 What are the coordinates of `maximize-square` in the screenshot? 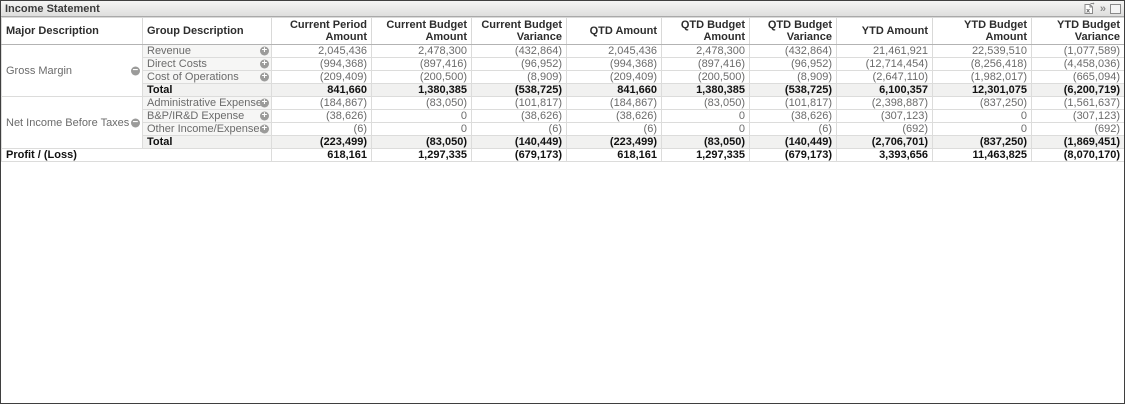 It's located at (1115, 8).